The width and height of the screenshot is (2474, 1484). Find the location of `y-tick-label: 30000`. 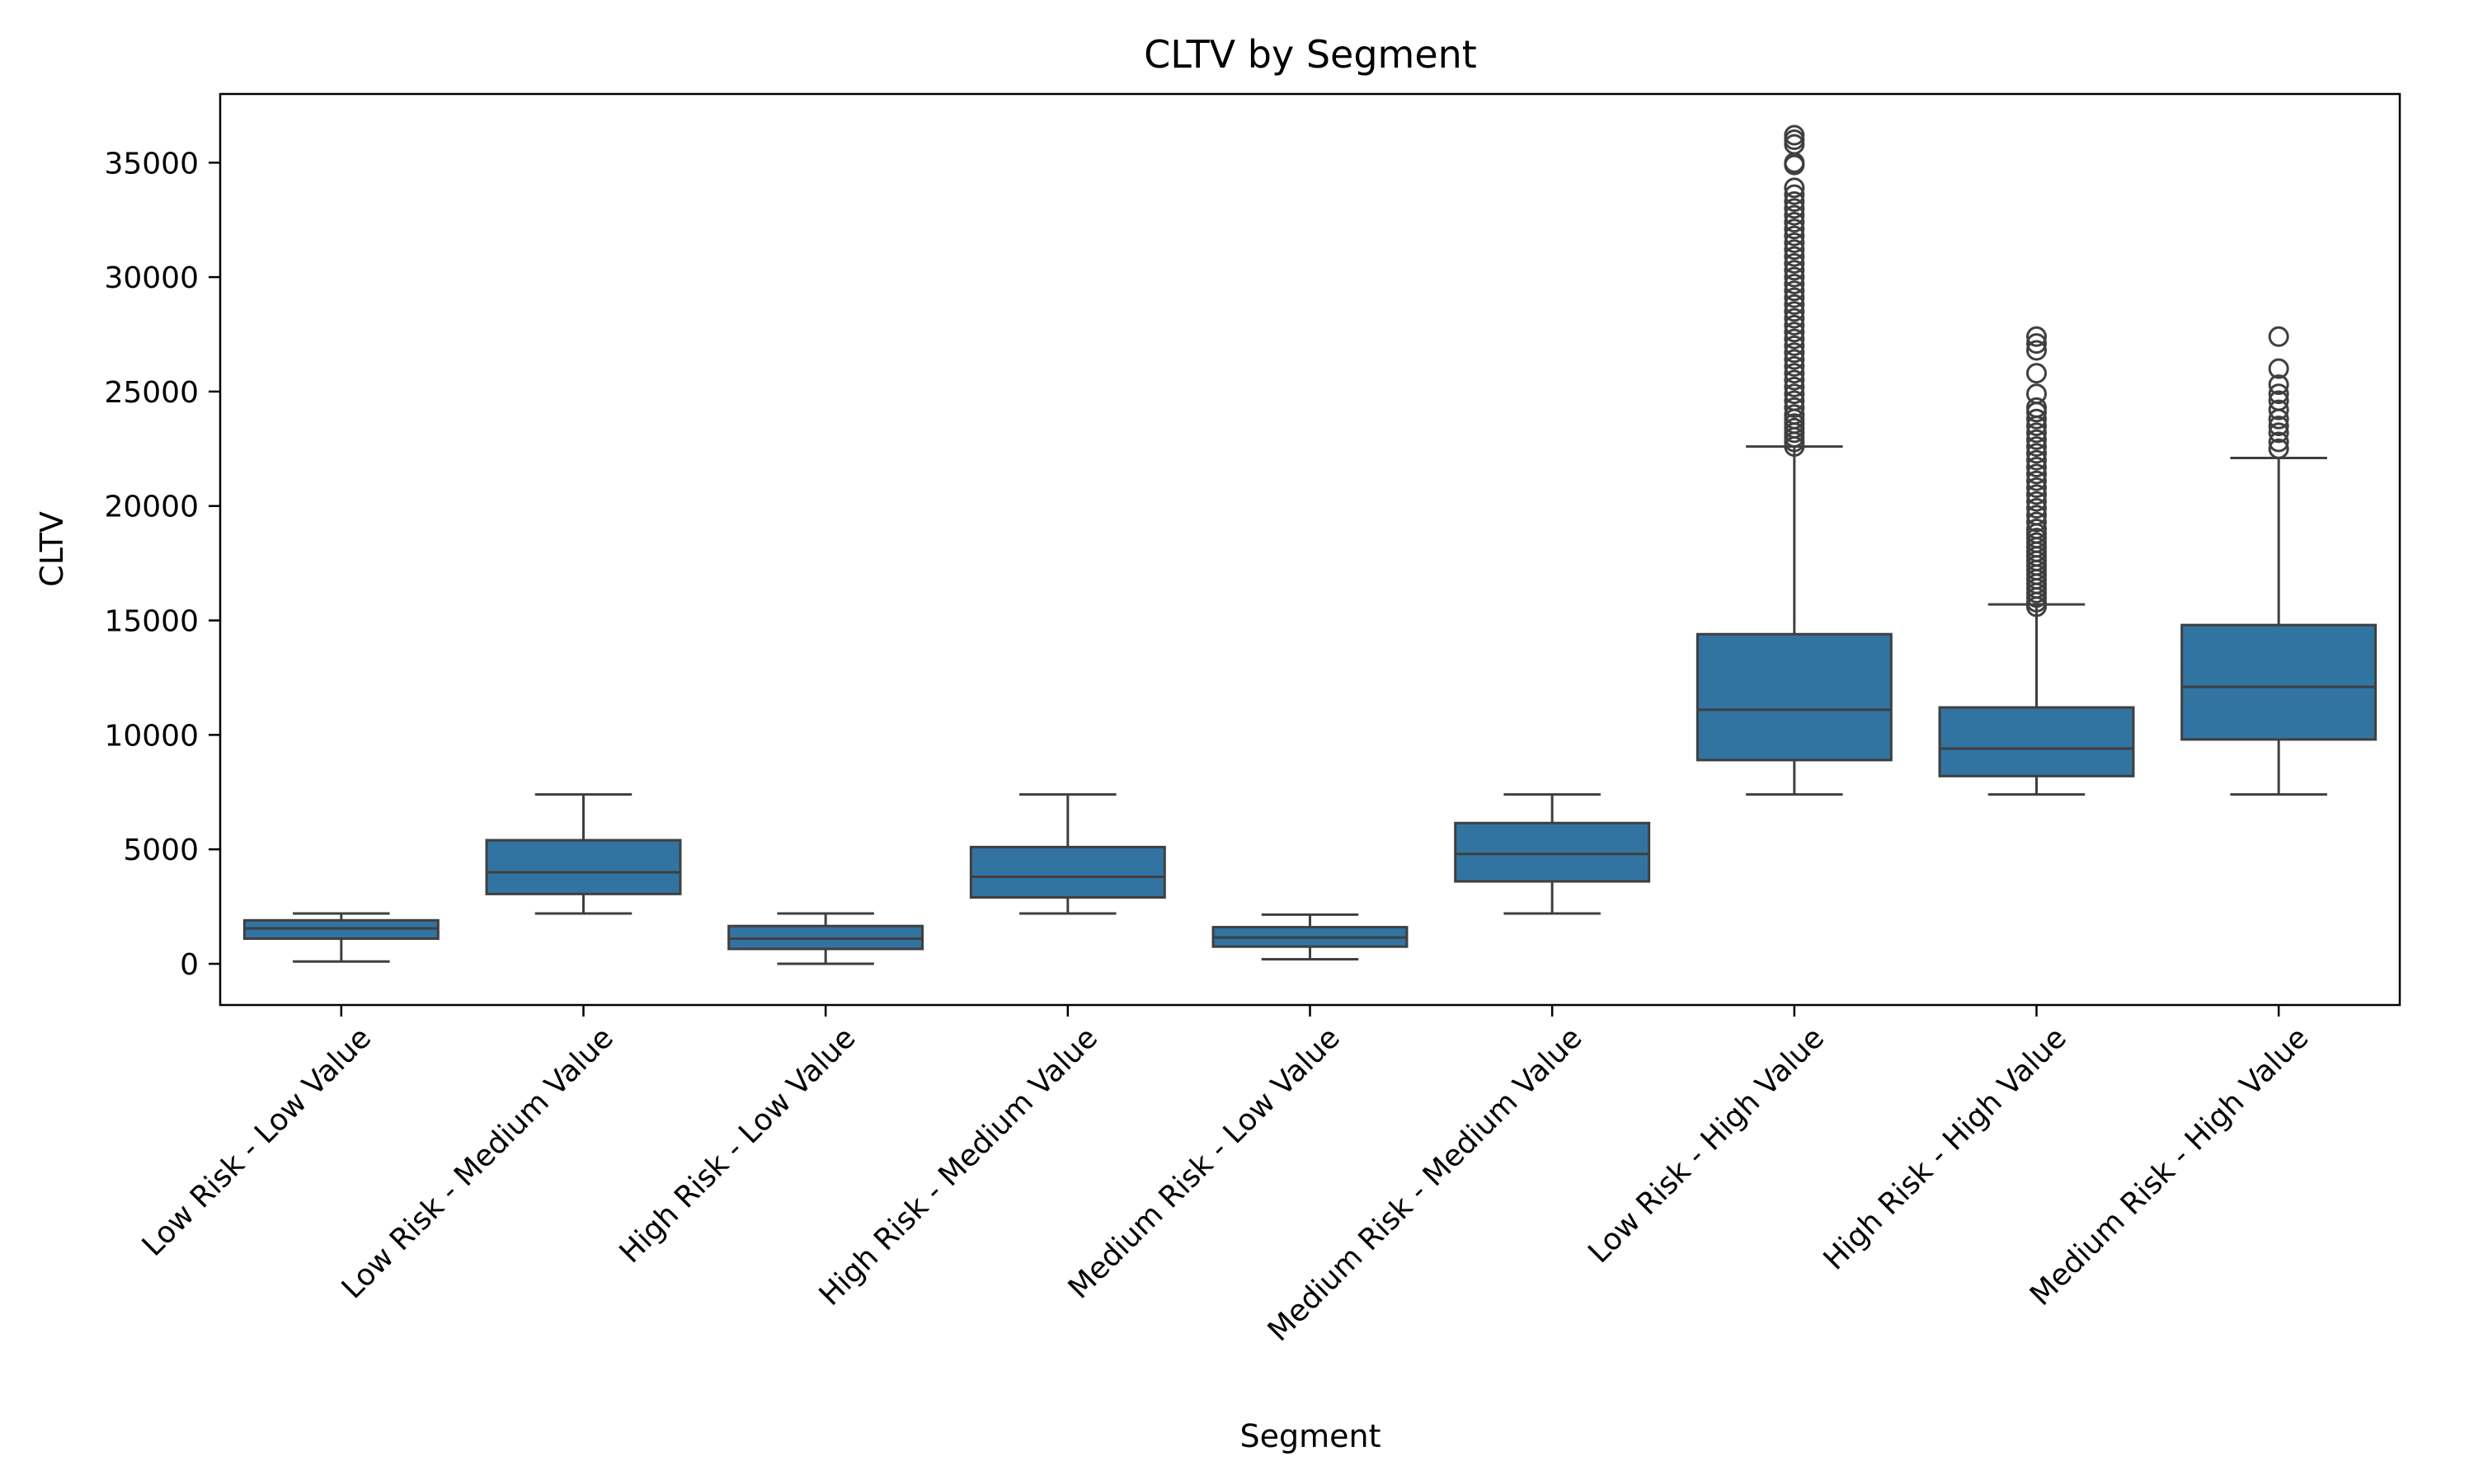

y-tick-label: 30000 is located at coordinates (151, 278).